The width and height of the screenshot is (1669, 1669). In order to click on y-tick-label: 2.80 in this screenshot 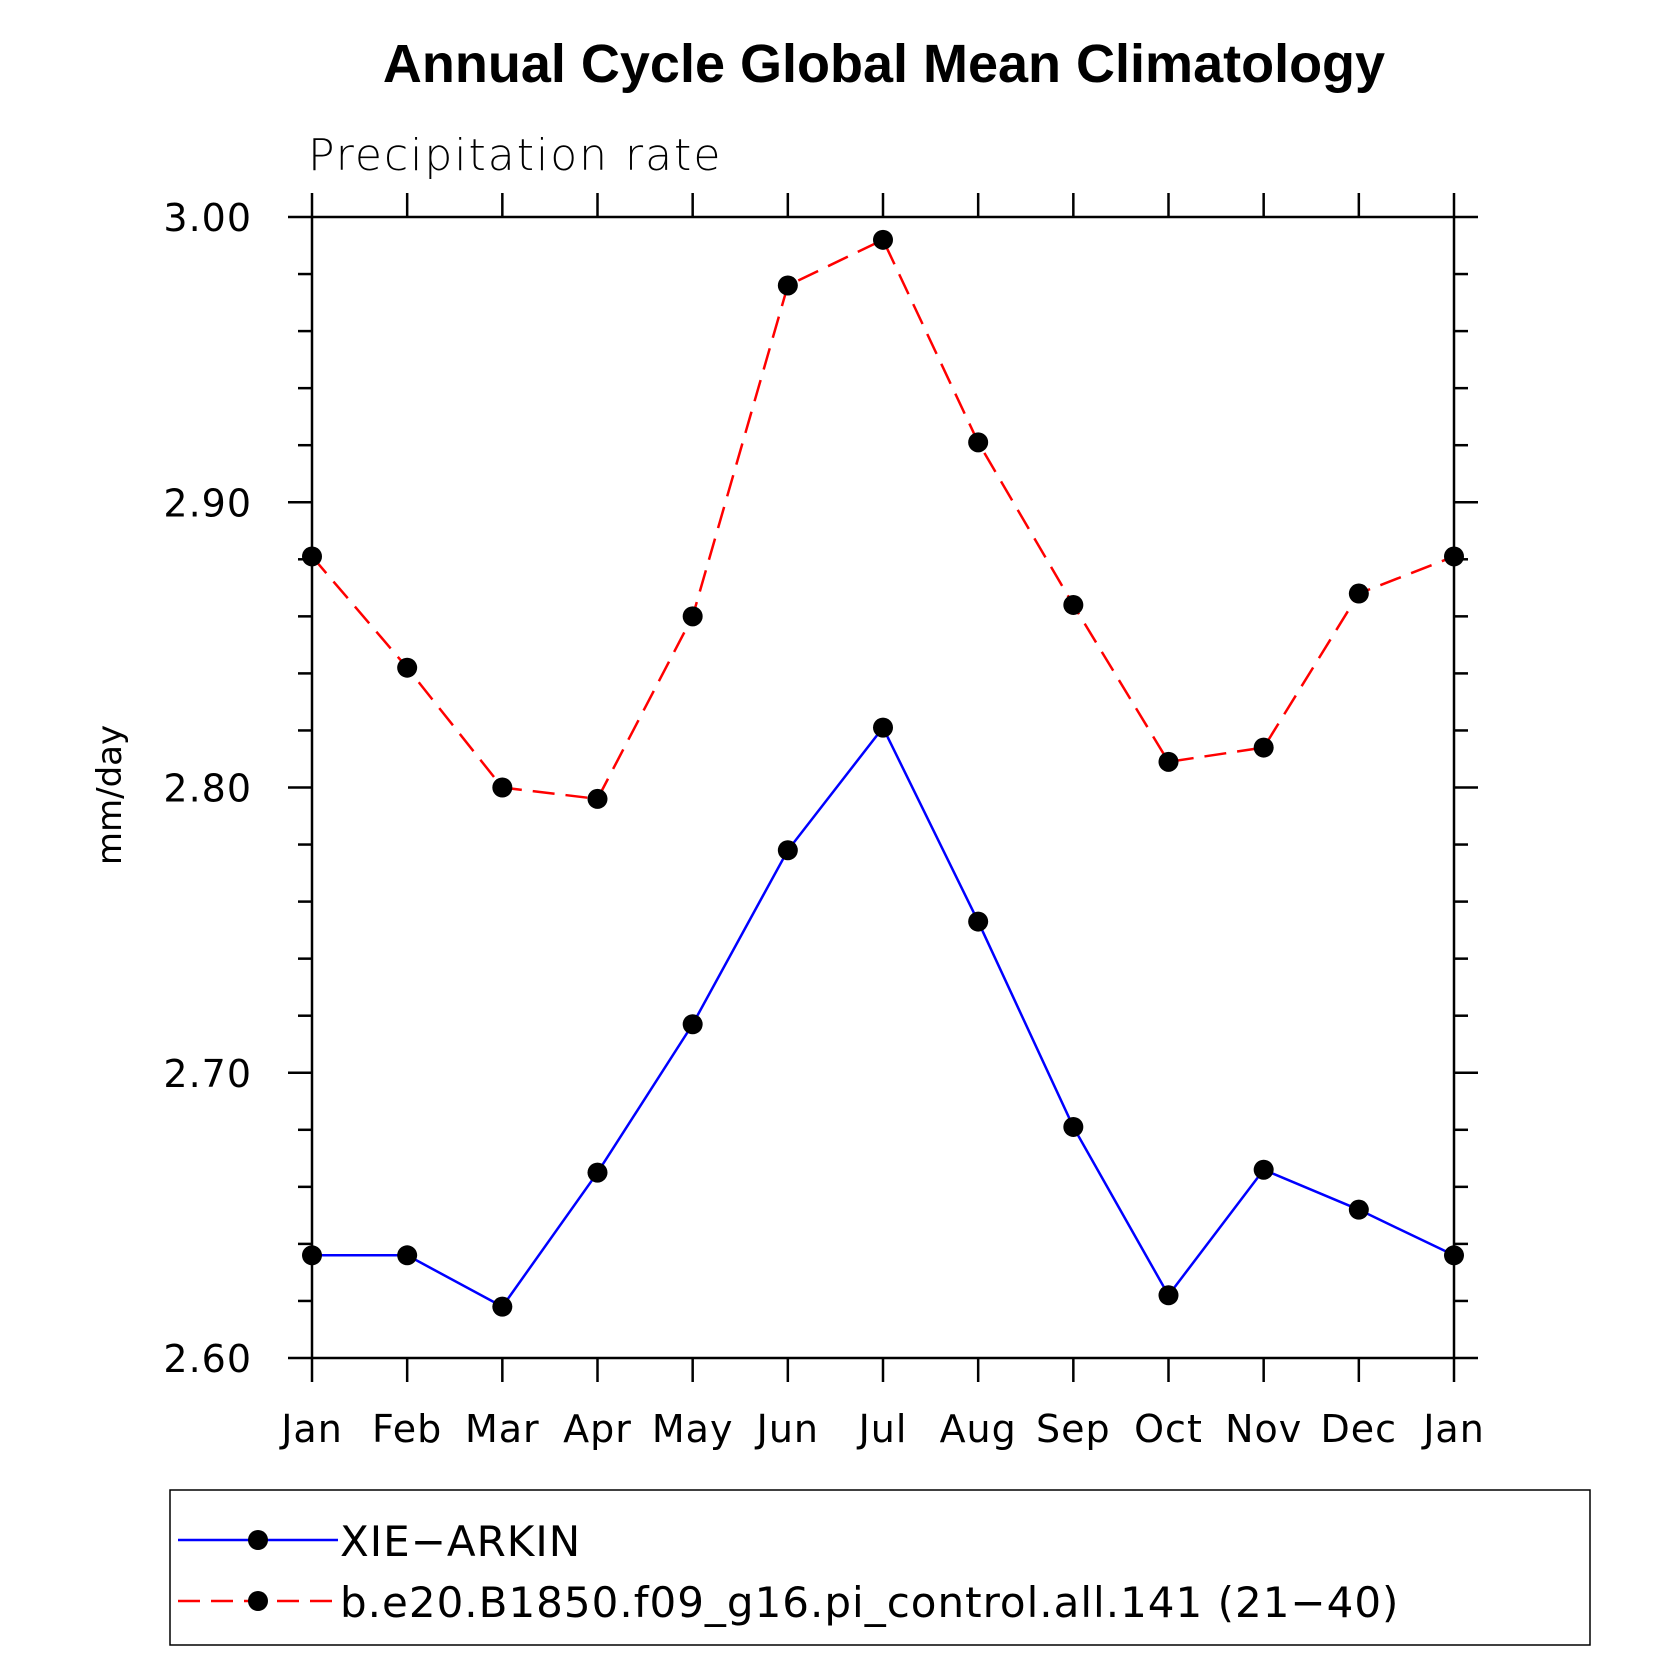, I will do `click(207, 789)`.